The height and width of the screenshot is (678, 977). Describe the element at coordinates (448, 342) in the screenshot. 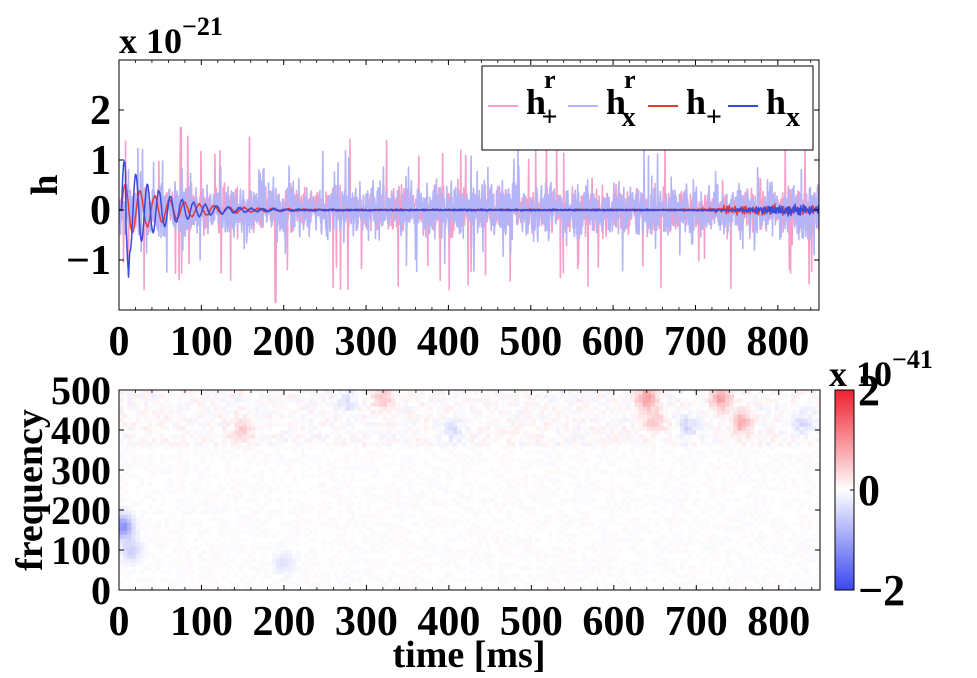

I see `x-tick-label: 400` at that location.